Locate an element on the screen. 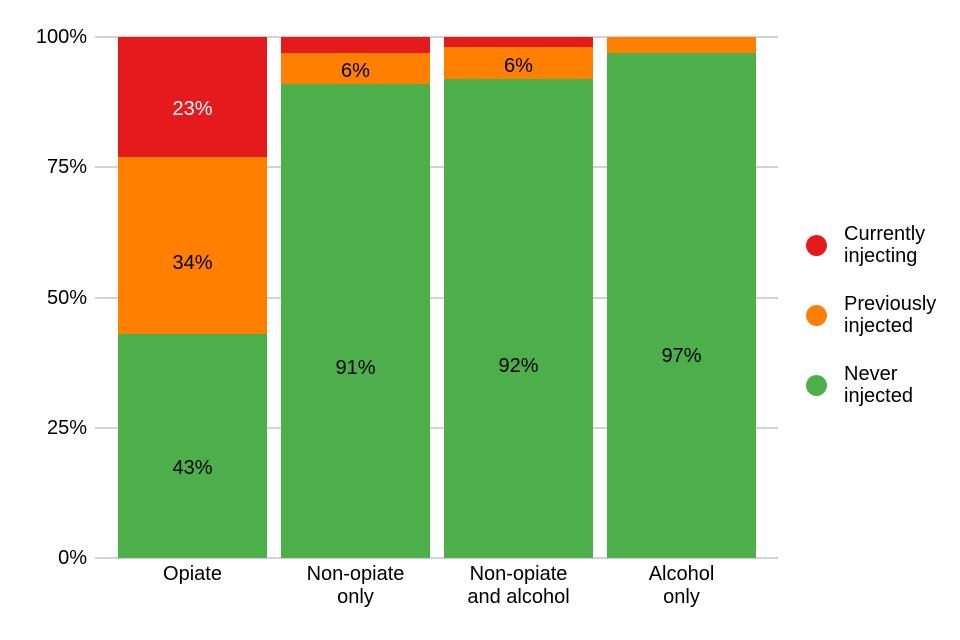 The height and width of the screenshot is (640, 960). y-tick-label: 25% is located at coordinates (66, 427).